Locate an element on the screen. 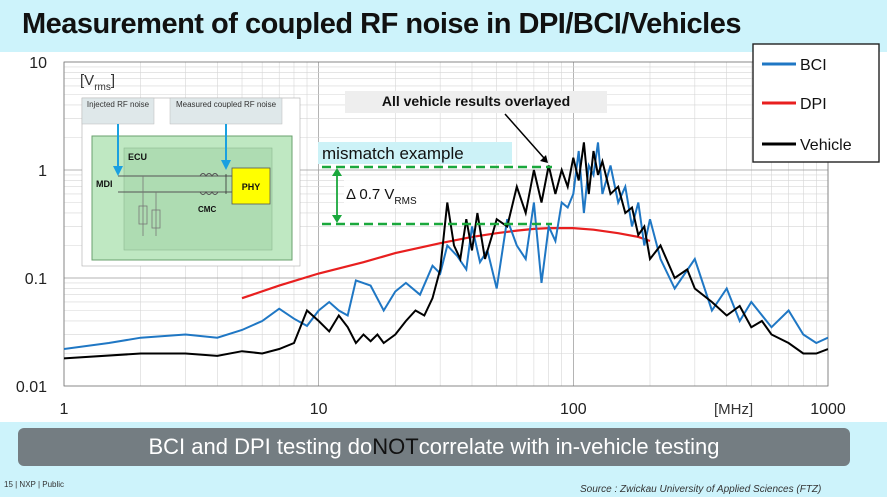 The height and width of the screenshot is (497, 887). x-axis-label: [MHz] is located at coordinates (733, 409).